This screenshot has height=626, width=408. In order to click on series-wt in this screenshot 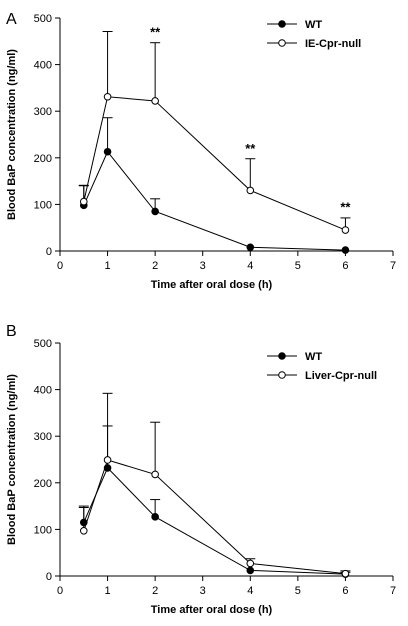, I will do `click(214, 185)`.